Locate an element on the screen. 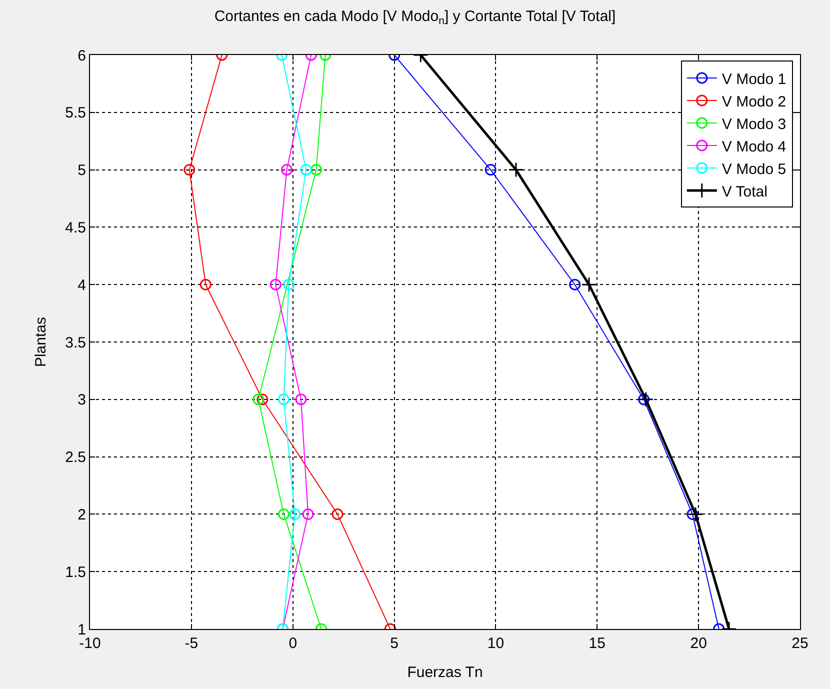 The image size is (830, 689). x-tick-label: 10 is located at coordinates (495, 643).